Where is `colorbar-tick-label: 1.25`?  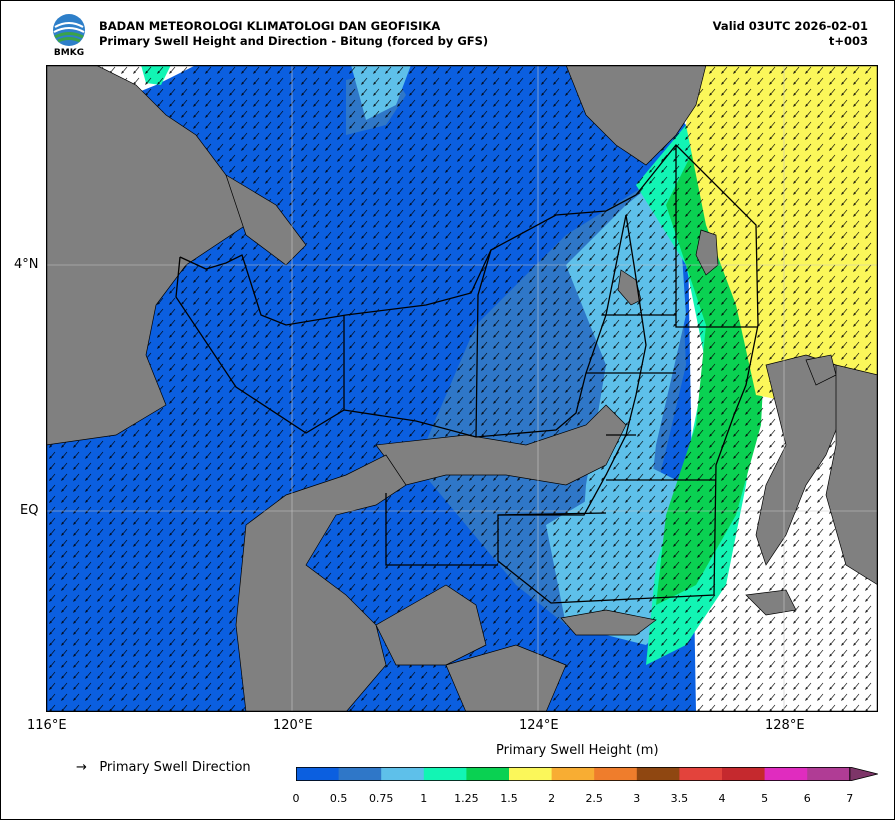
colorbar-tick-label: 1.25 is located at coordinates (466, 798).